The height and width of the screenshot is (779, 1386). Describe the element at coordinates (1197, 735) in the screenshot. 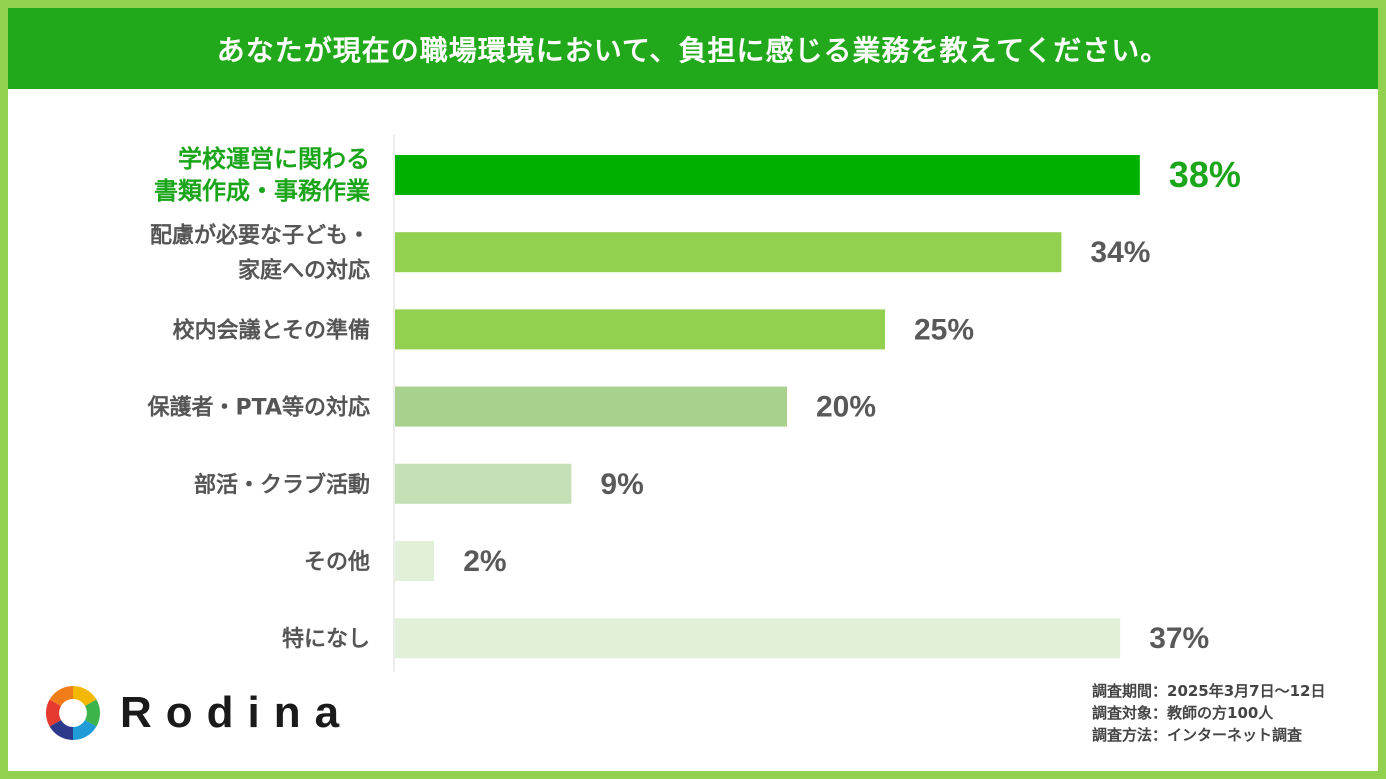

I see `survey-note-method: 調査方法：インターネット調査` at that location.